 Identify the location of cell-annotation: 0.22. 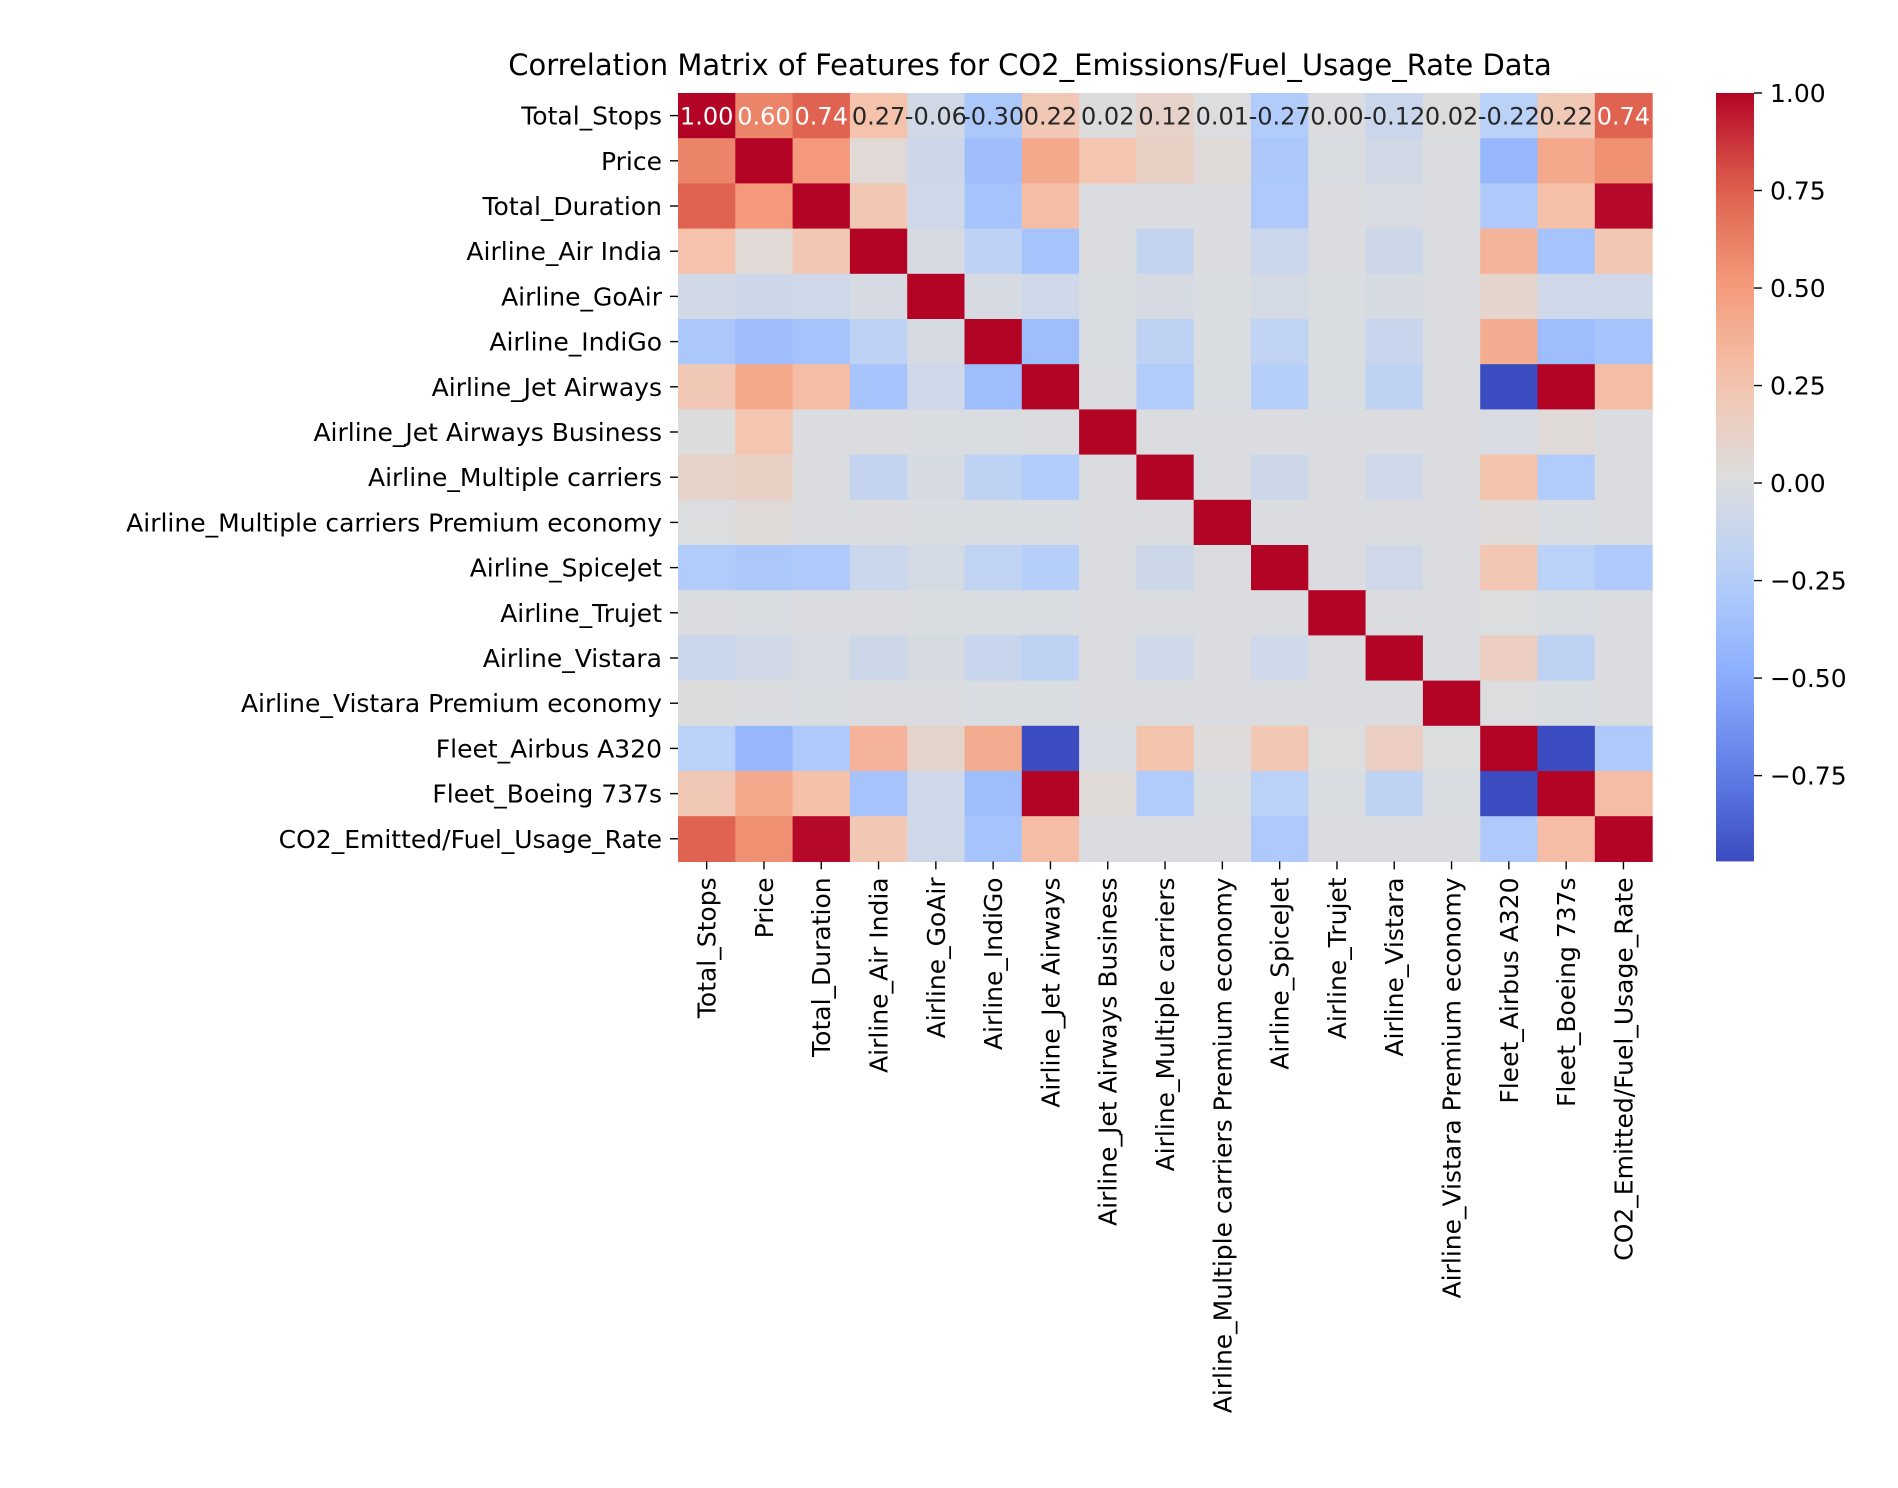
(1050, 117).